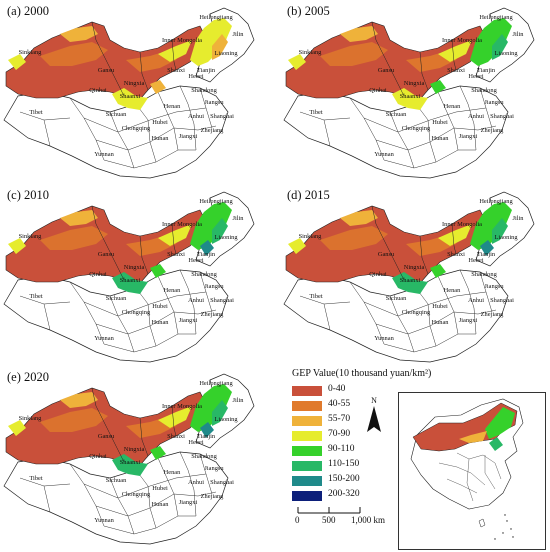 The height and width of the screenshot is (552, 550). What do you see at coordinates (506, 237) in the screenshot?
I see `province-label-liaoning: Liaoning` at bounding box center [506, 237].